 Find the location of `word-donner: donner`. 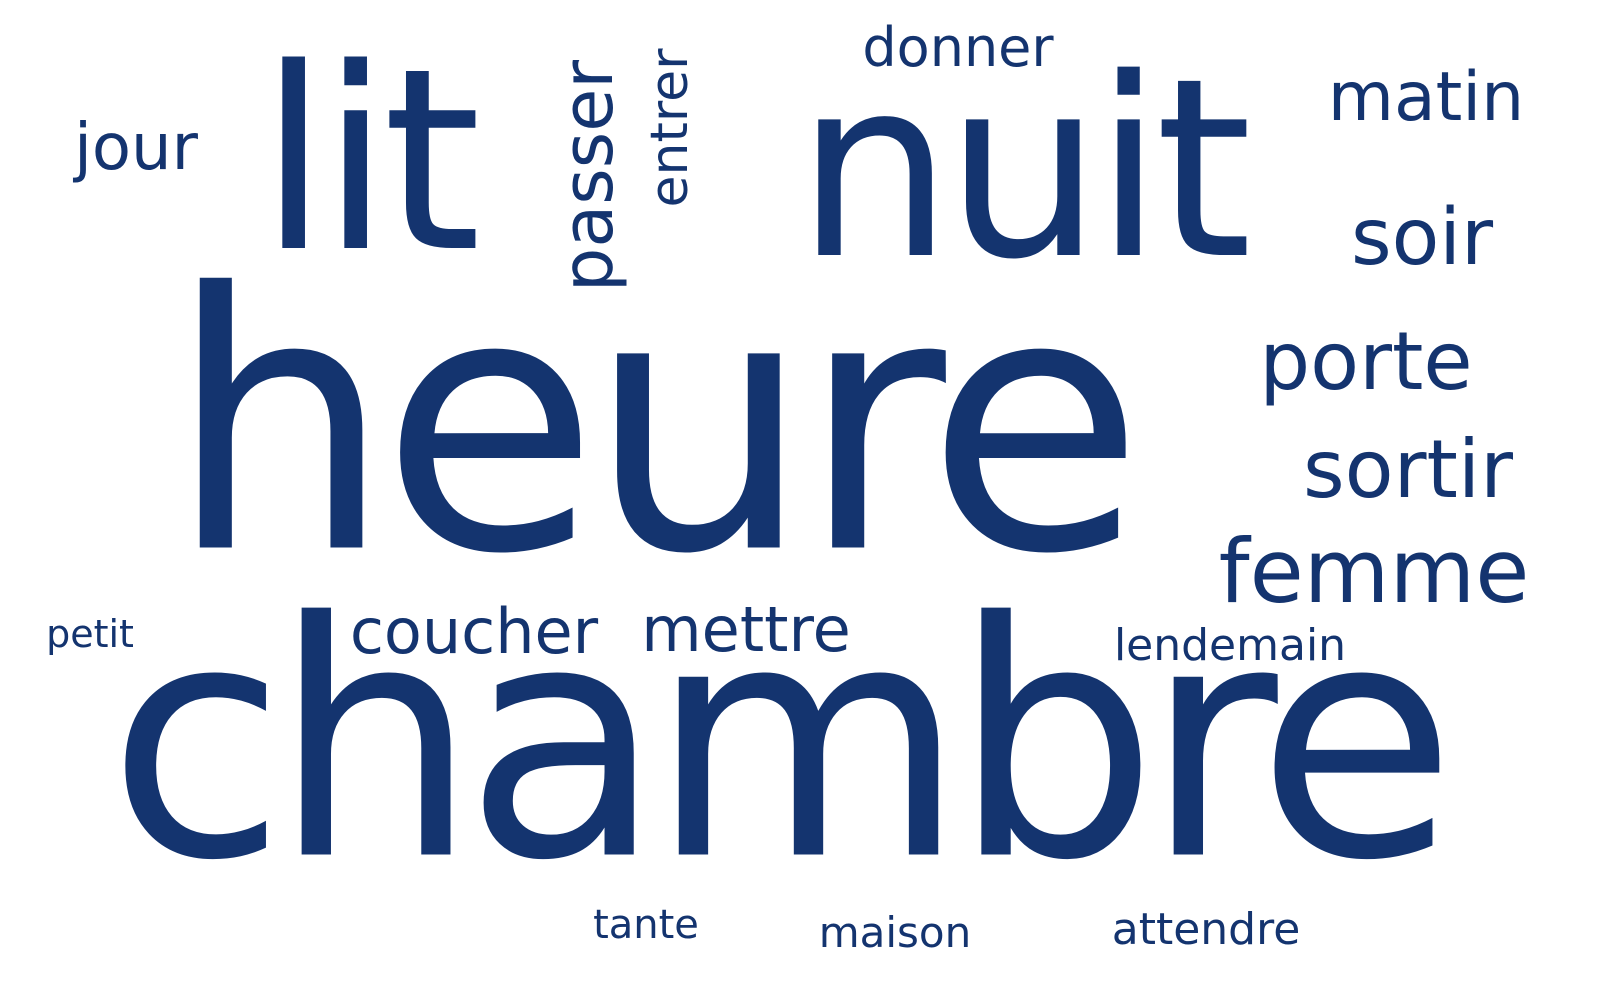

word-donner: donner is located at coordinates (958, 47).